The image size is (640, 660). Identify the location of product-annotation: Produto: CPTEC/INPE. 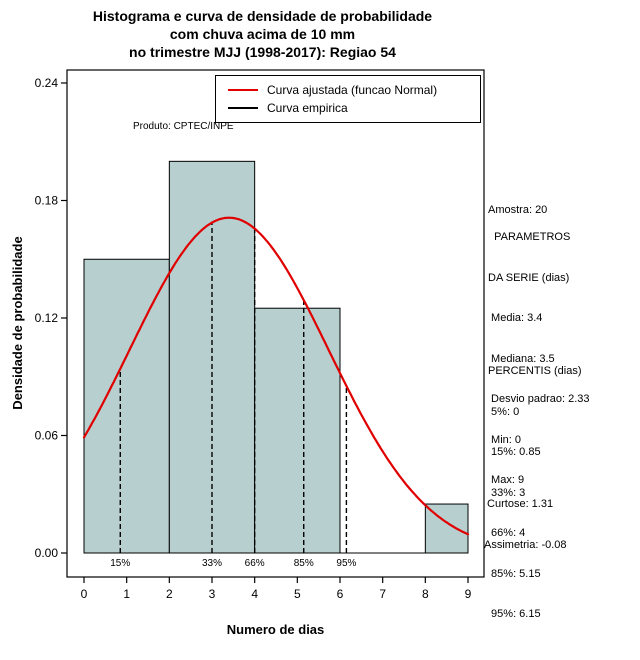
(183, 126).